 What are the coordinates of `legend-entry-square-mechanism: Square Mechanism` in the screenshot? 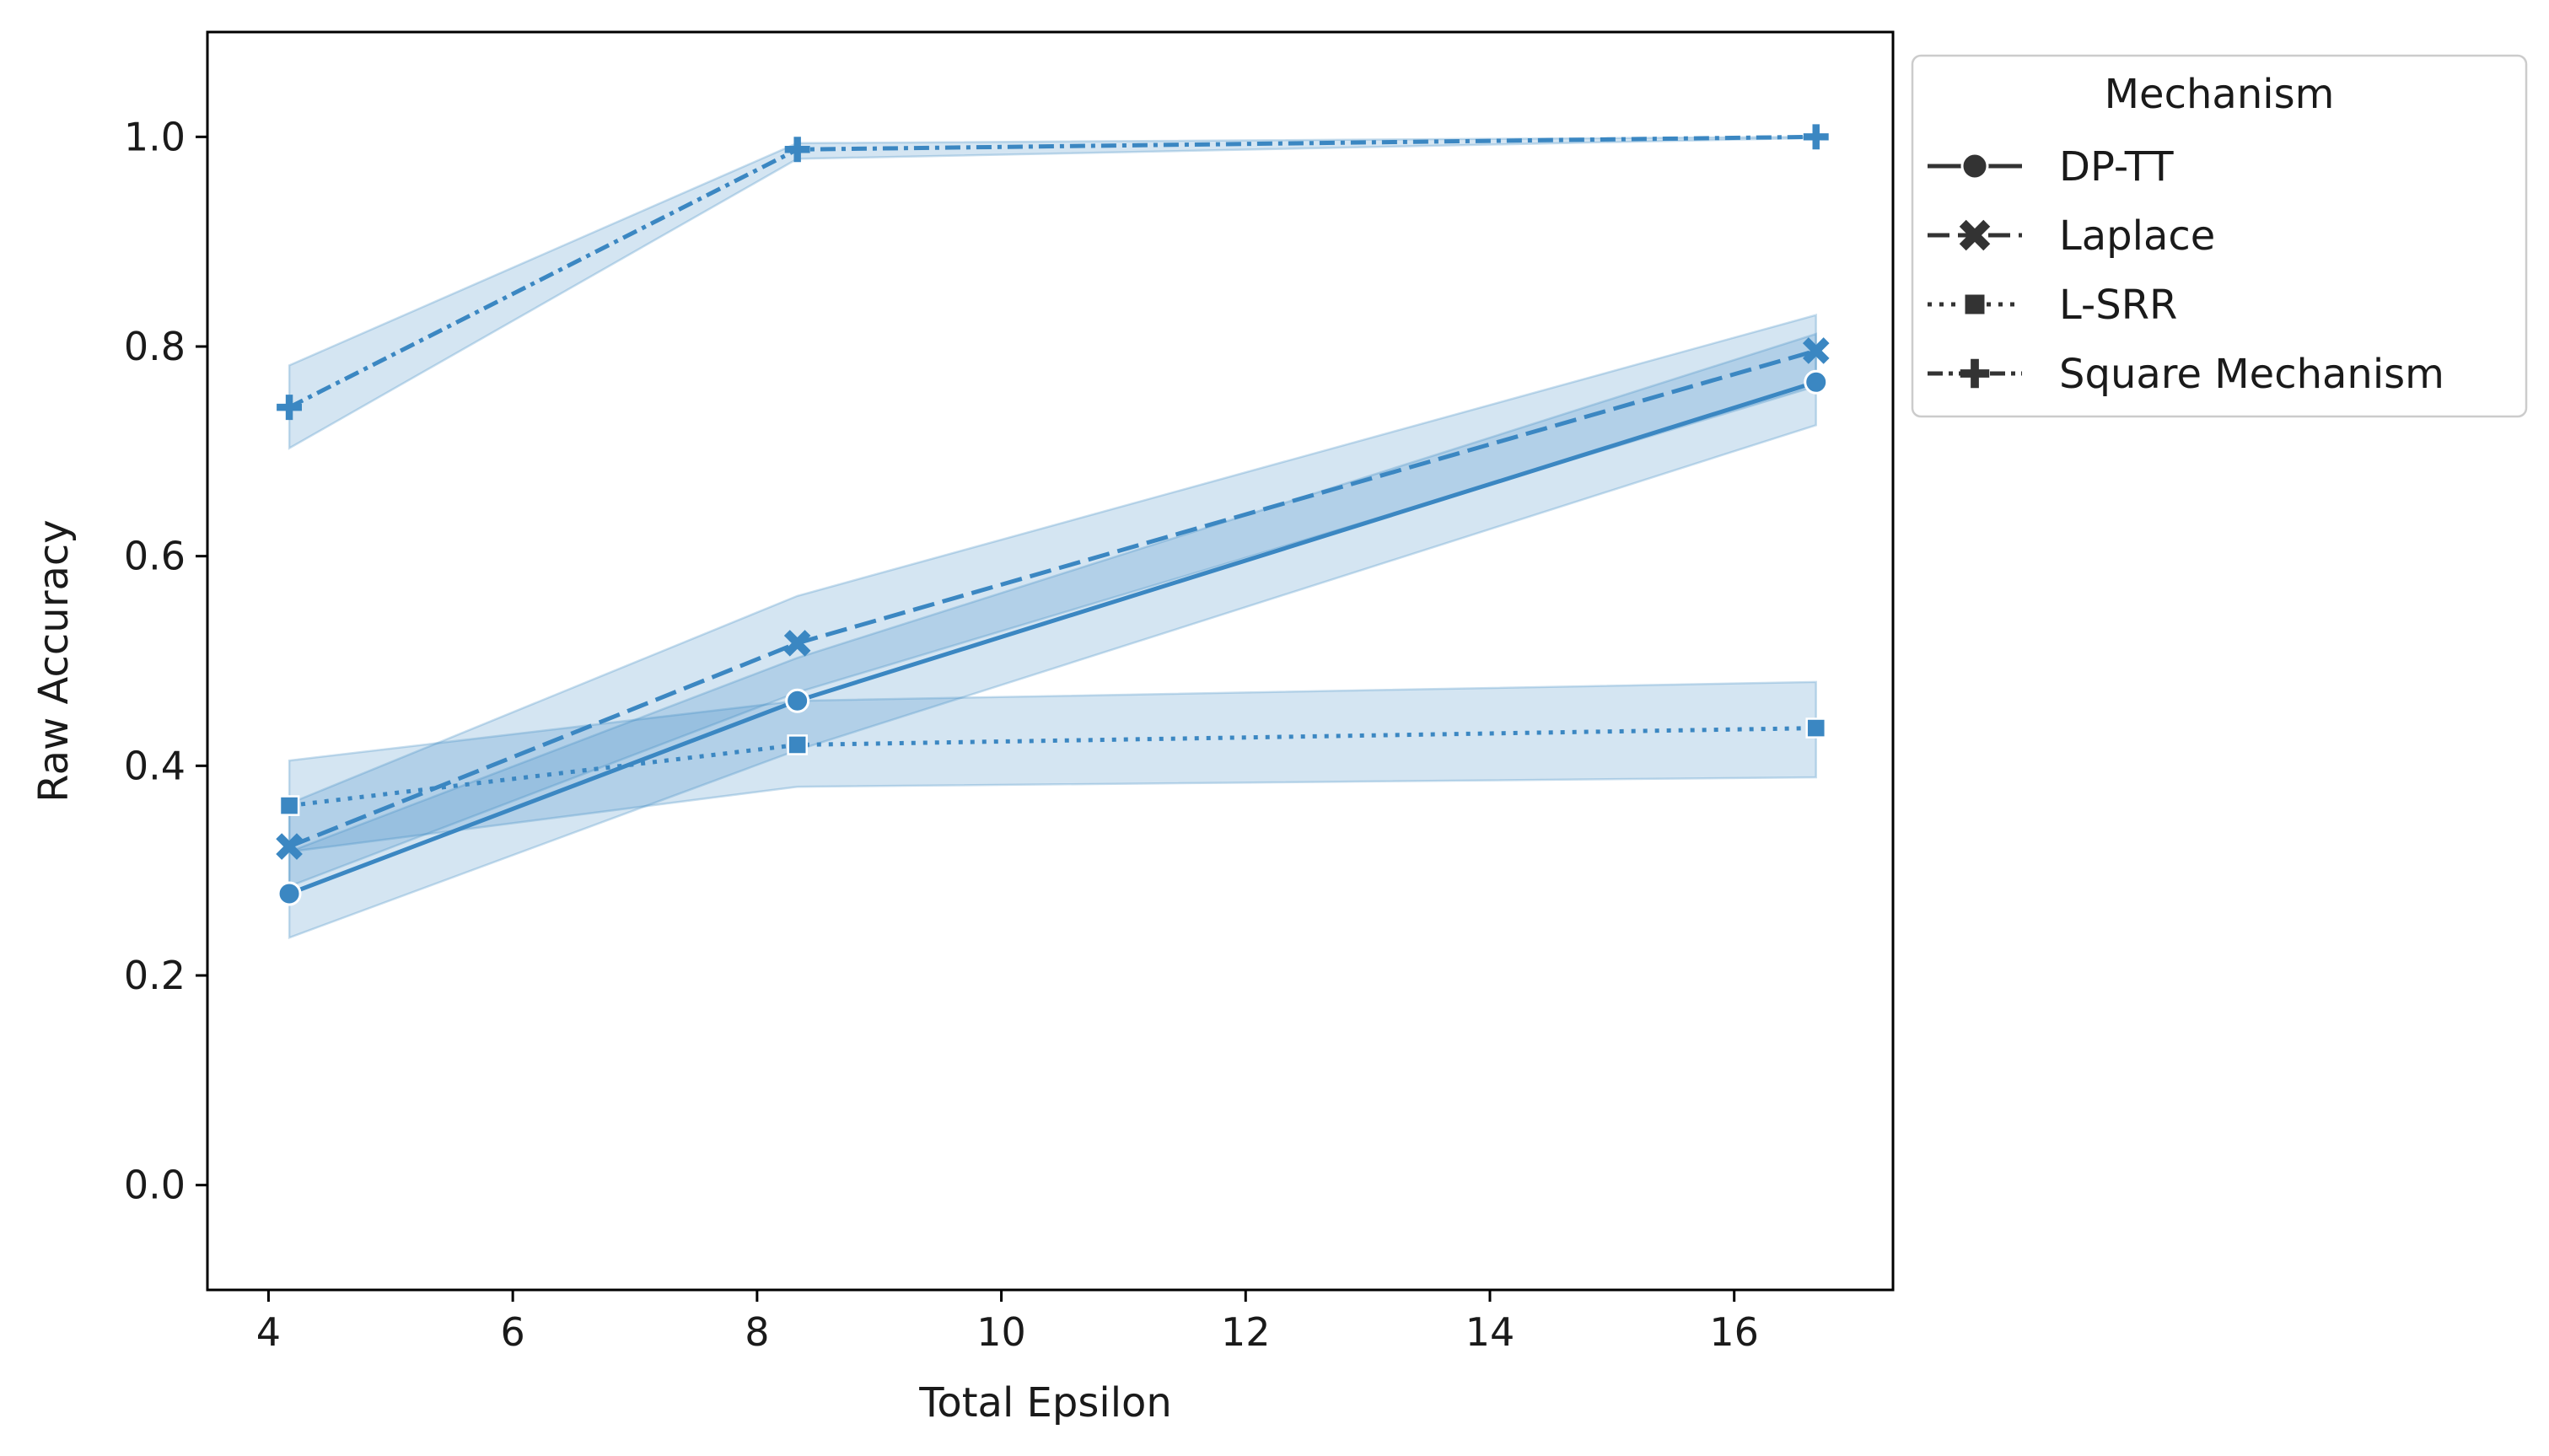 It's located at (2186, 374).